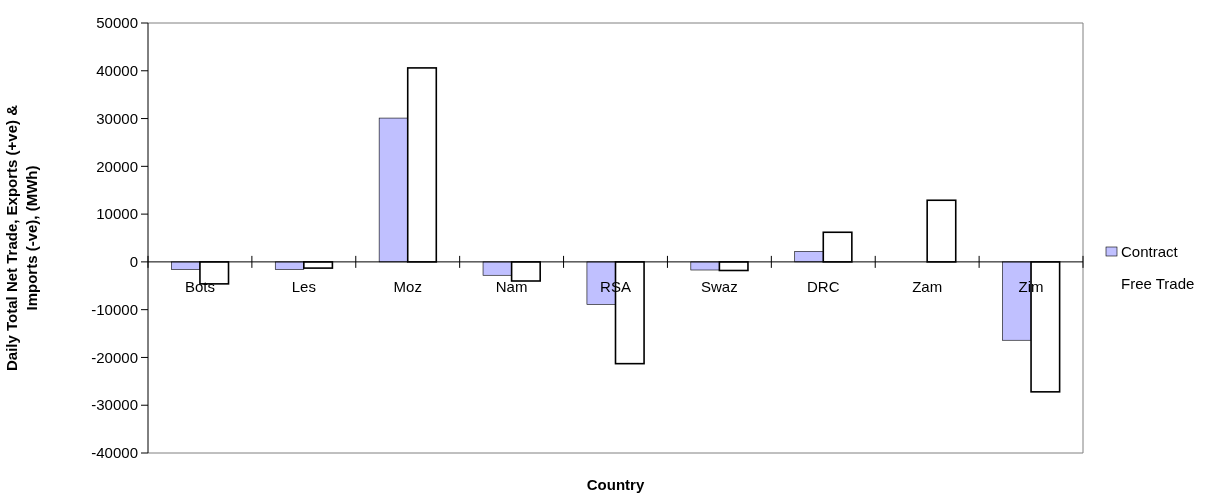 This screenshot has height=496, width=1215. Describe the element at coordinates (823, 286) in the screenshot. I see `x-tick-label: DRC` at that location.